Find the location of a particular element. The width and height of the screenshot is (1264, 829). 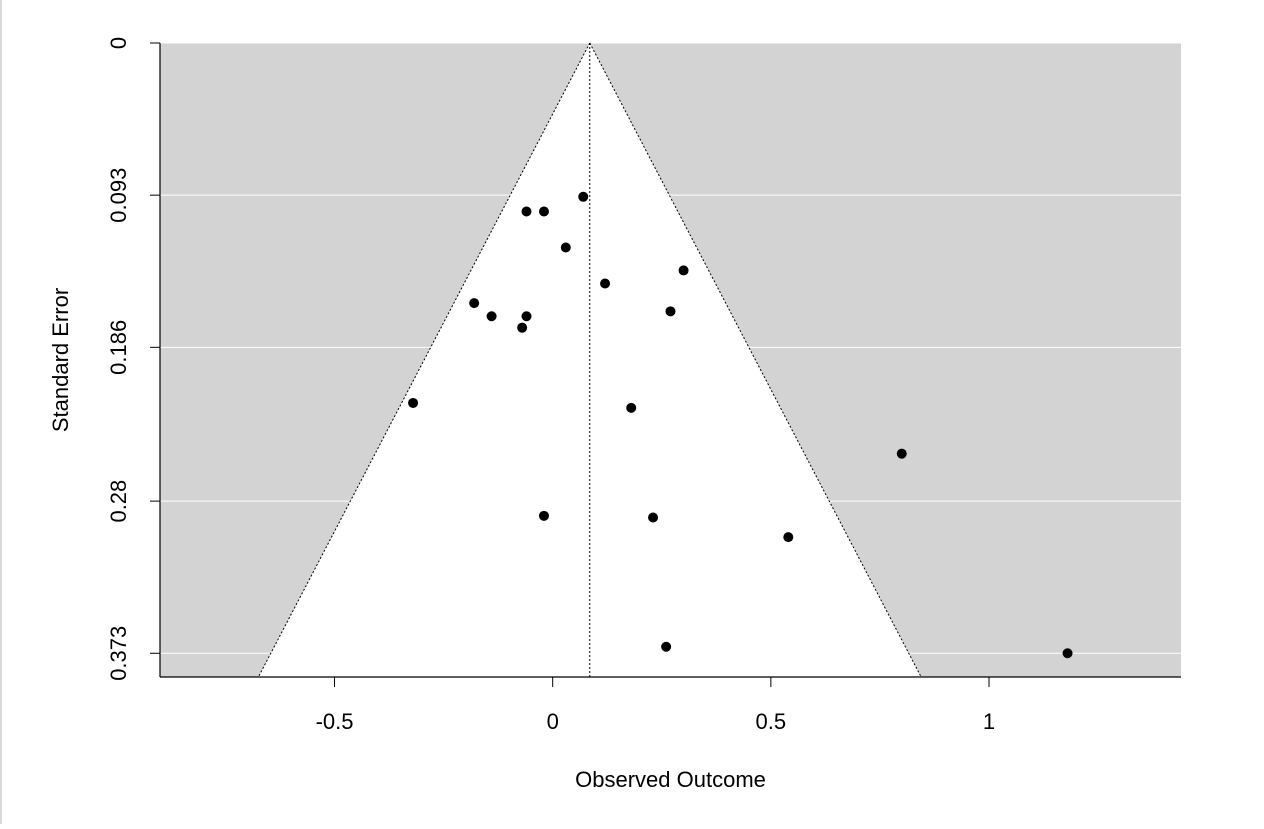

y-tick-label: 0.093 is located at coordinates (118, 195).